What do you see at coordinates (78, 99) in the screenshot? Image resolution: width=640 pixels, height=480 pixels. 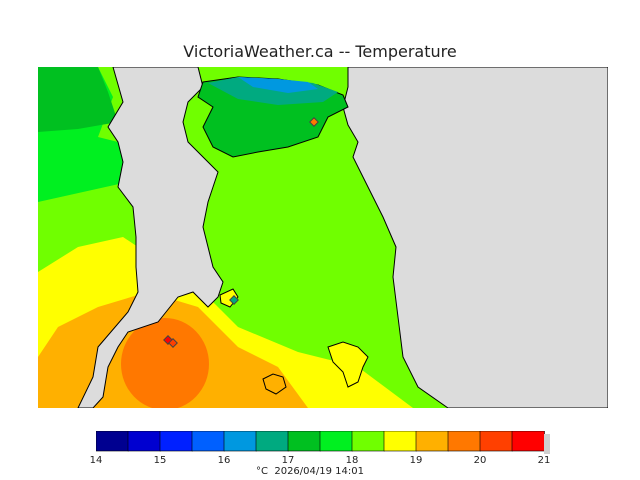 I see `zone-16-17-west` at bounding box center [78, 99].